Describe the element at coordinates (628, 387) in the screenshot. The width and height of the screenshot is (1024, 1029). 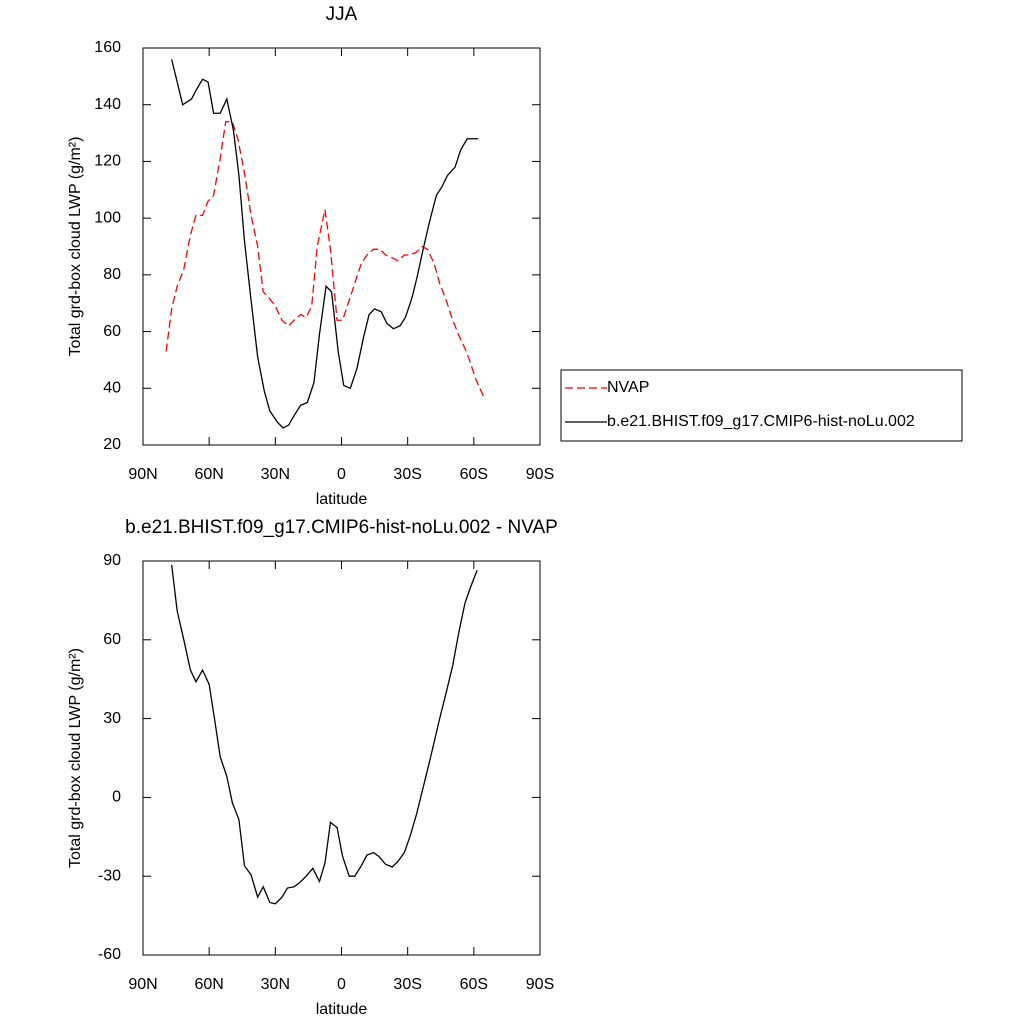
I see `legend-label: NVAP` at that location.